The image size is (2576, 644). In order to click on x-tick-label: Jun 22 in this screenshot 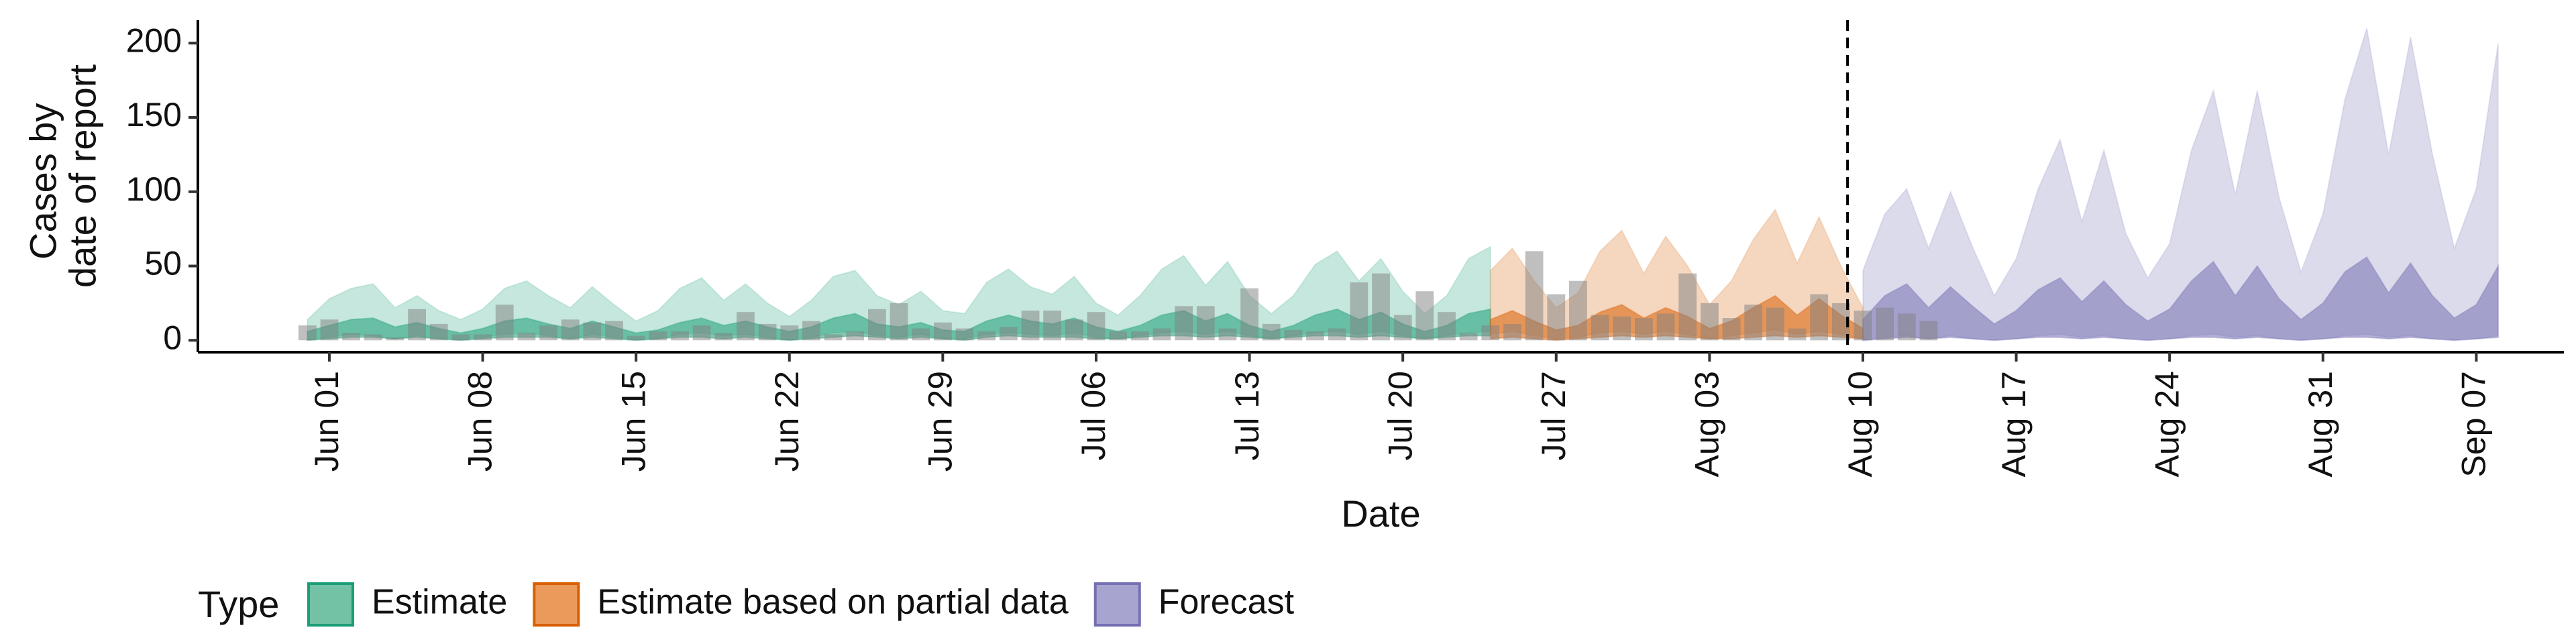, I will do `click(787, 421)`.